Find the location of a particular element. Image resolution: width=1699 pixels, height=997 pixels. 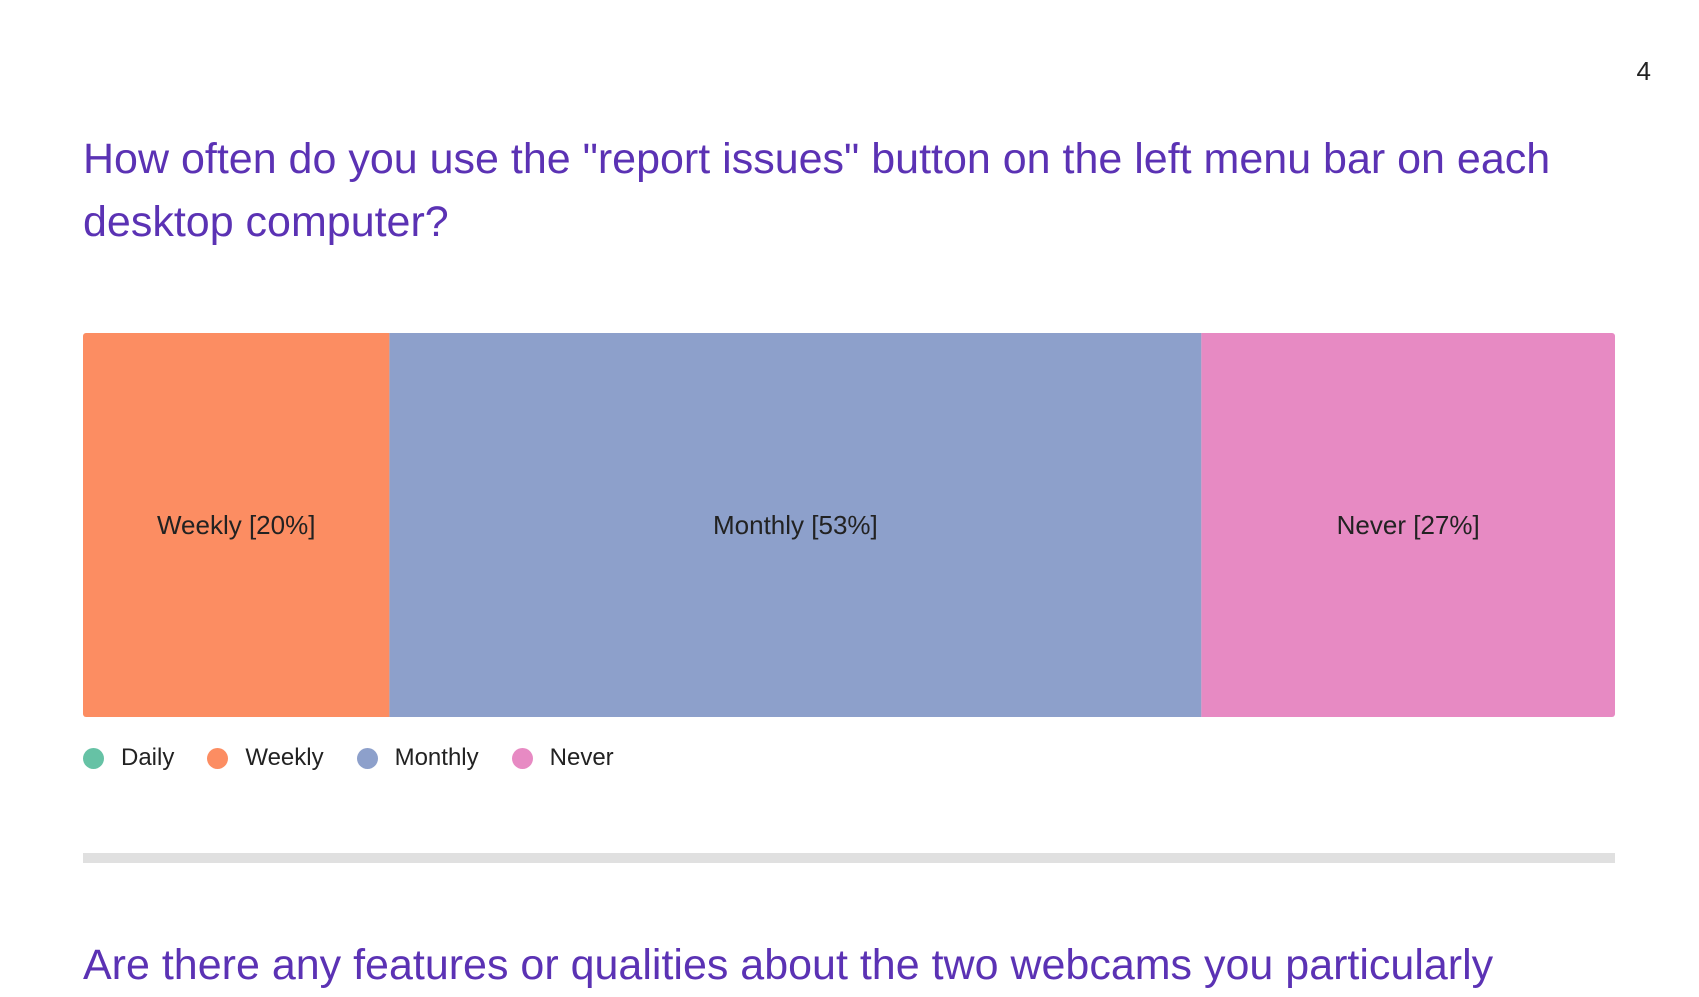

legend-item-weekly: Weekly is located at coordinates (265, 758).